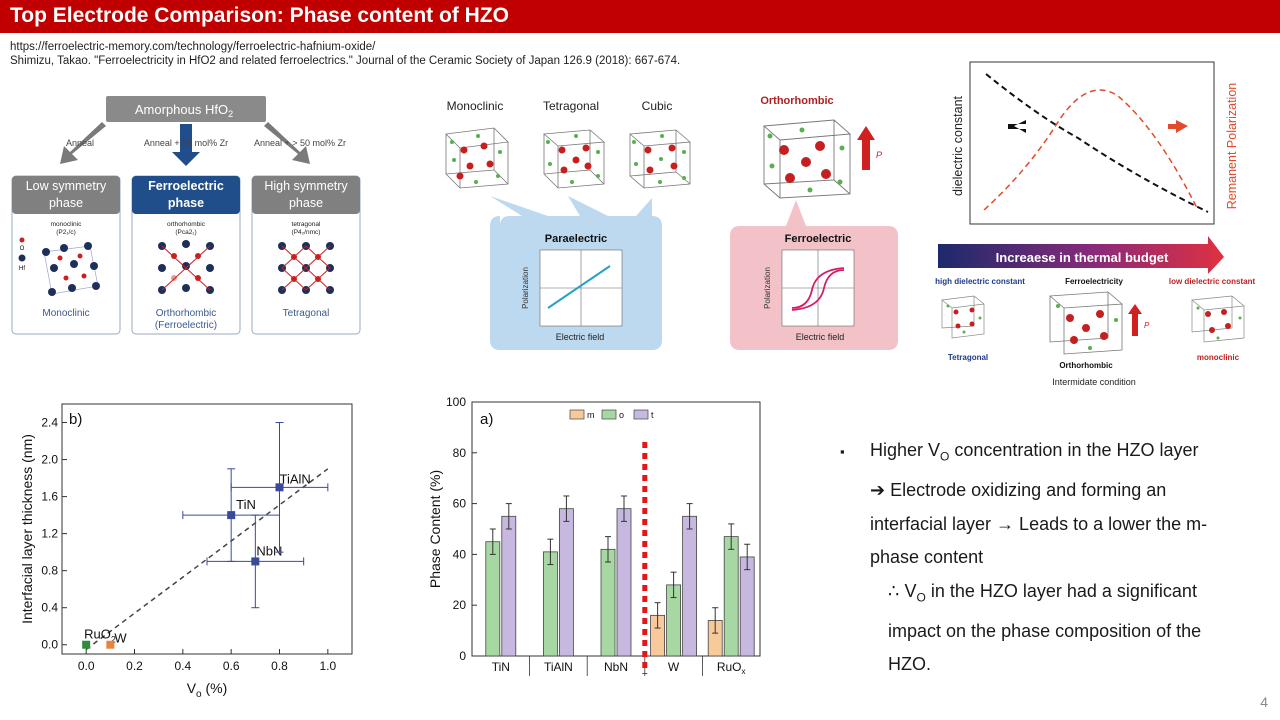 Image resolution: width=1280 pixels, height=720 pixels. I want to click on scatter-xtick-label: 0.8, so click(279, 666).